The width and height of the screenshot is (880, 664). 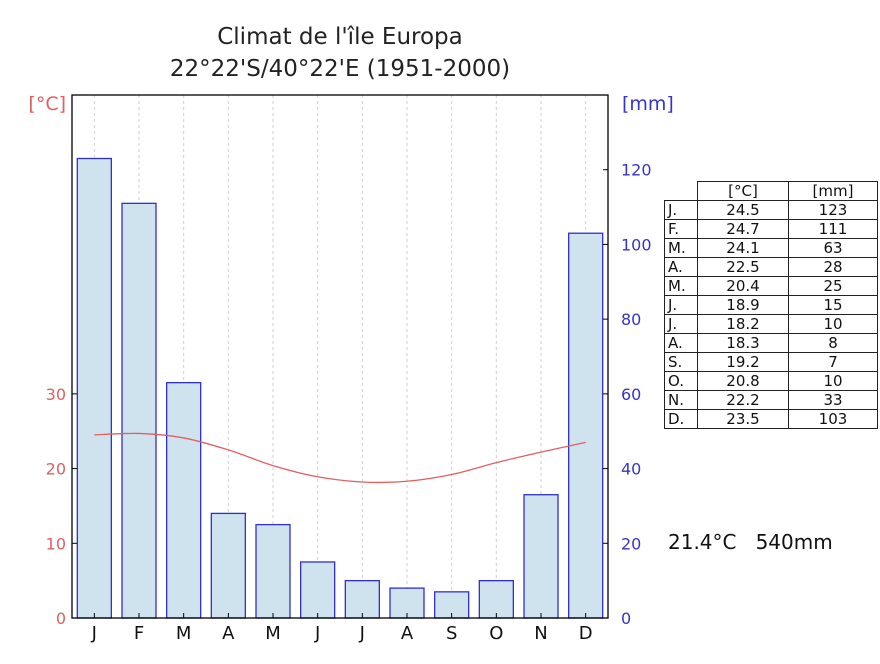 I want to click on x-tick-label: F, so click(x=139, y=633).